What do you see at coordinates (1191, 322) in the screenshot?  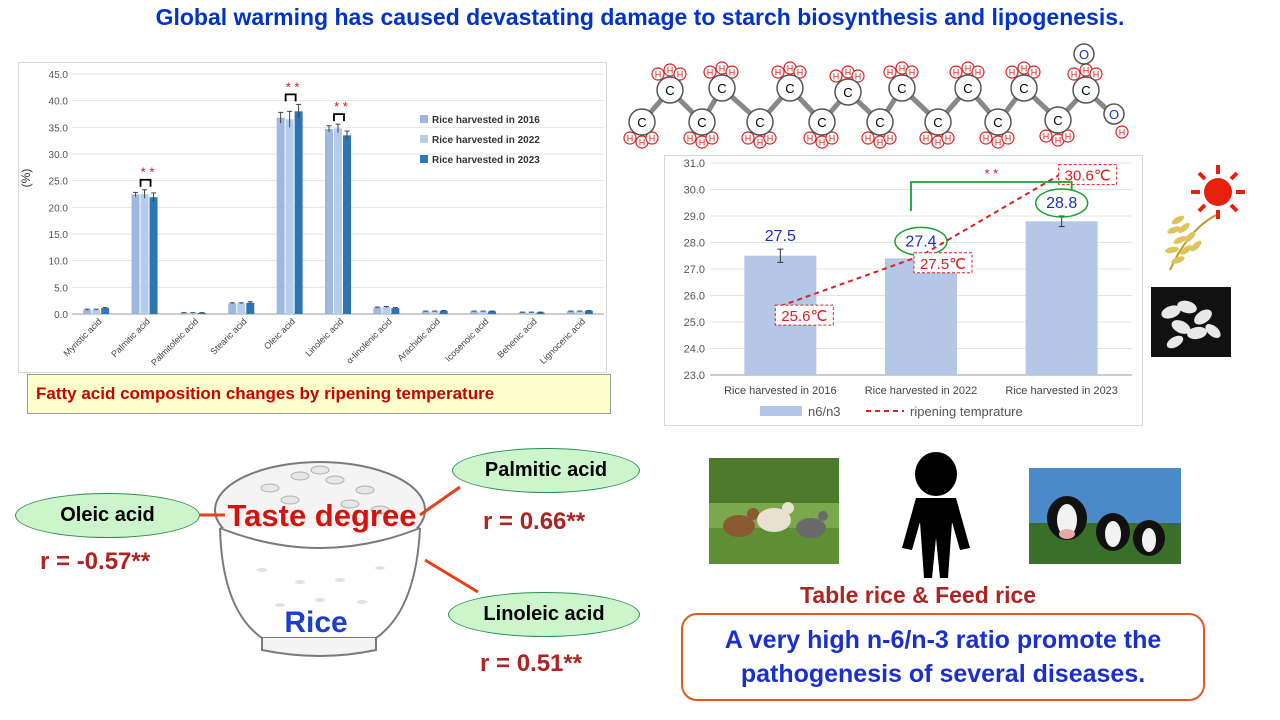 I see `rice-grains-photo` at bounding box center [1191, 322].